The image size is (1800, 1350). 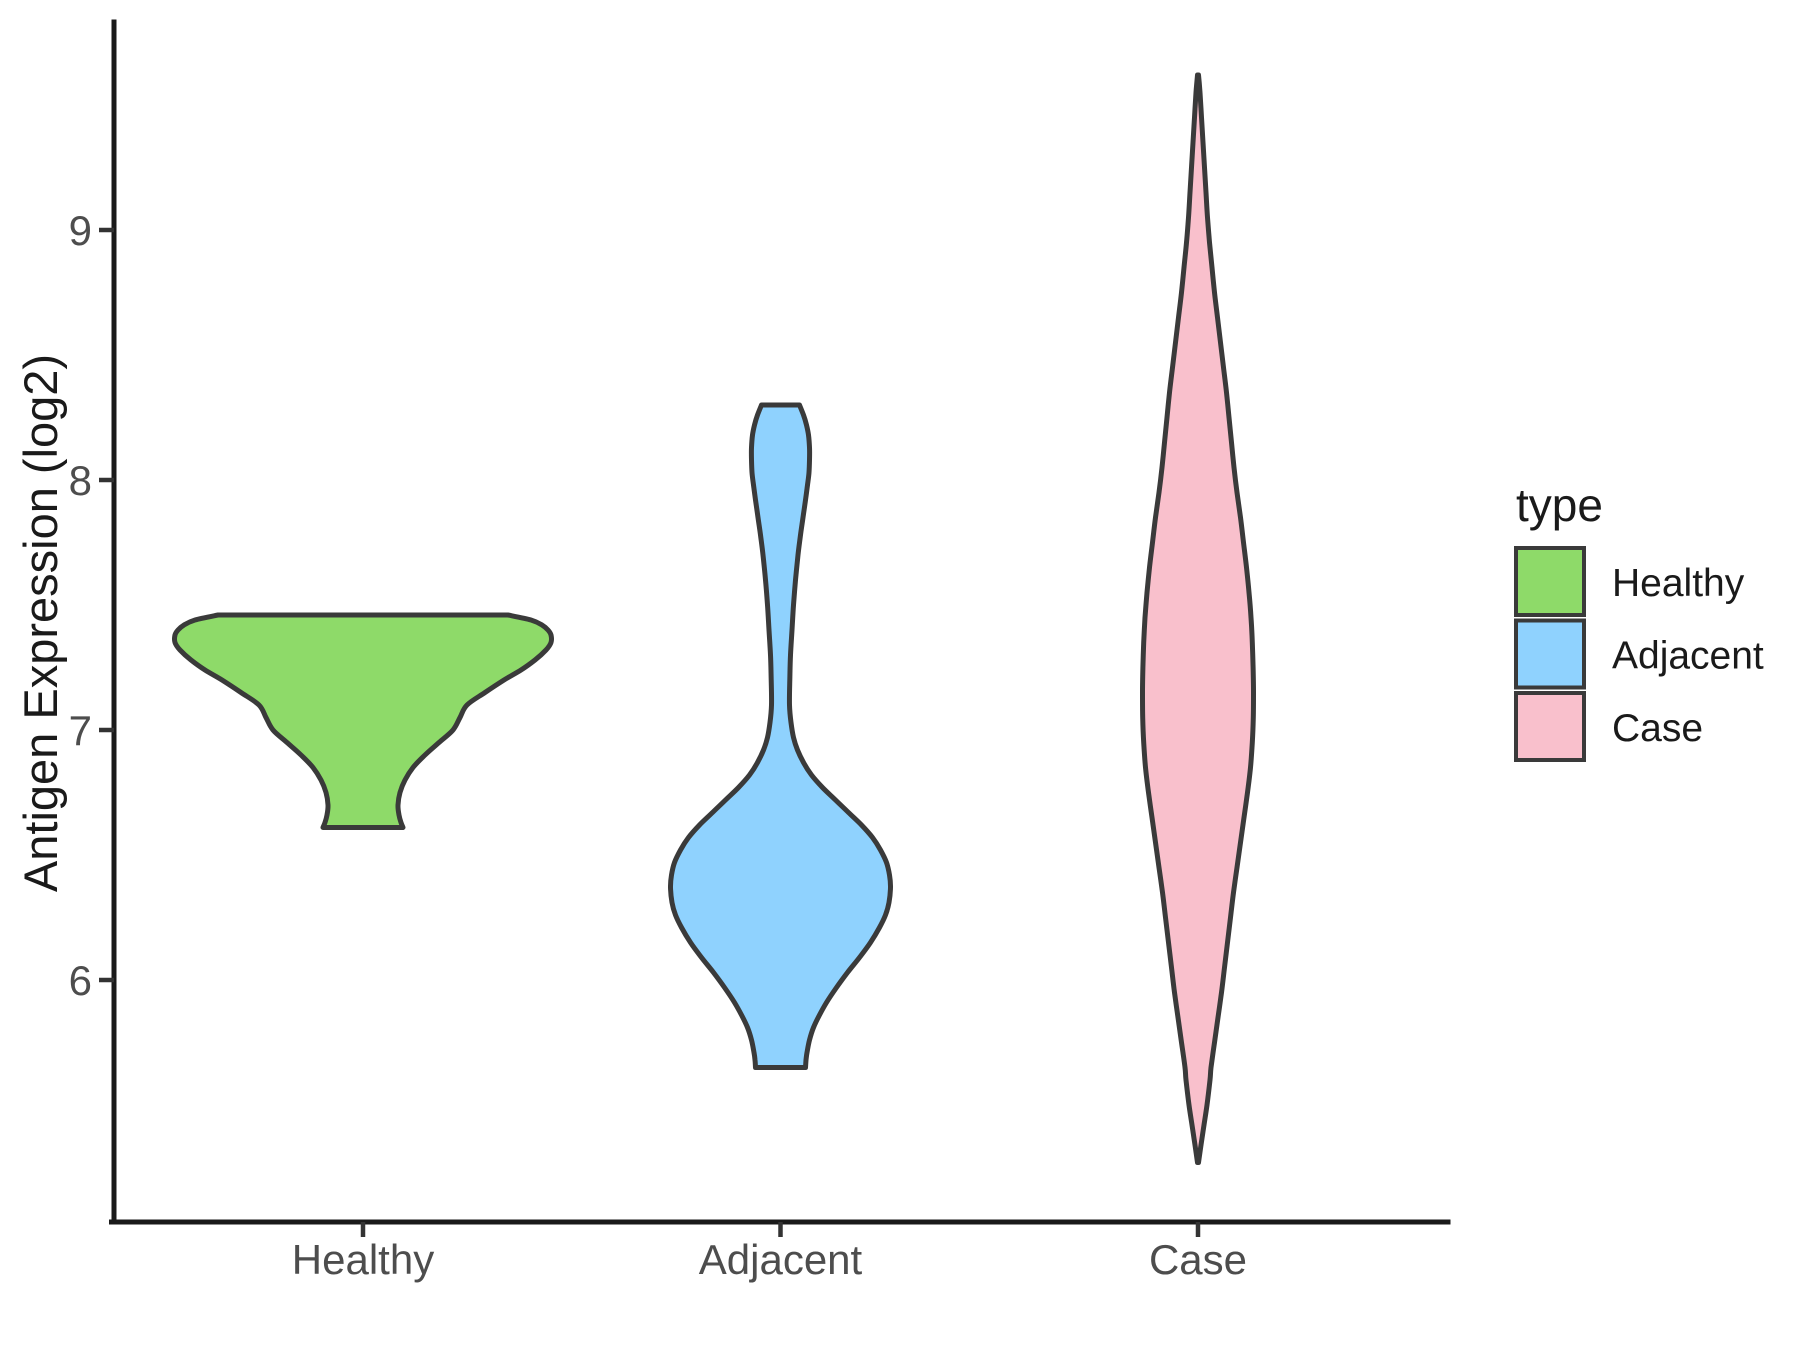 I want to click on legend: type Healthy Adjacent Case, so click(x=1639, y=620).